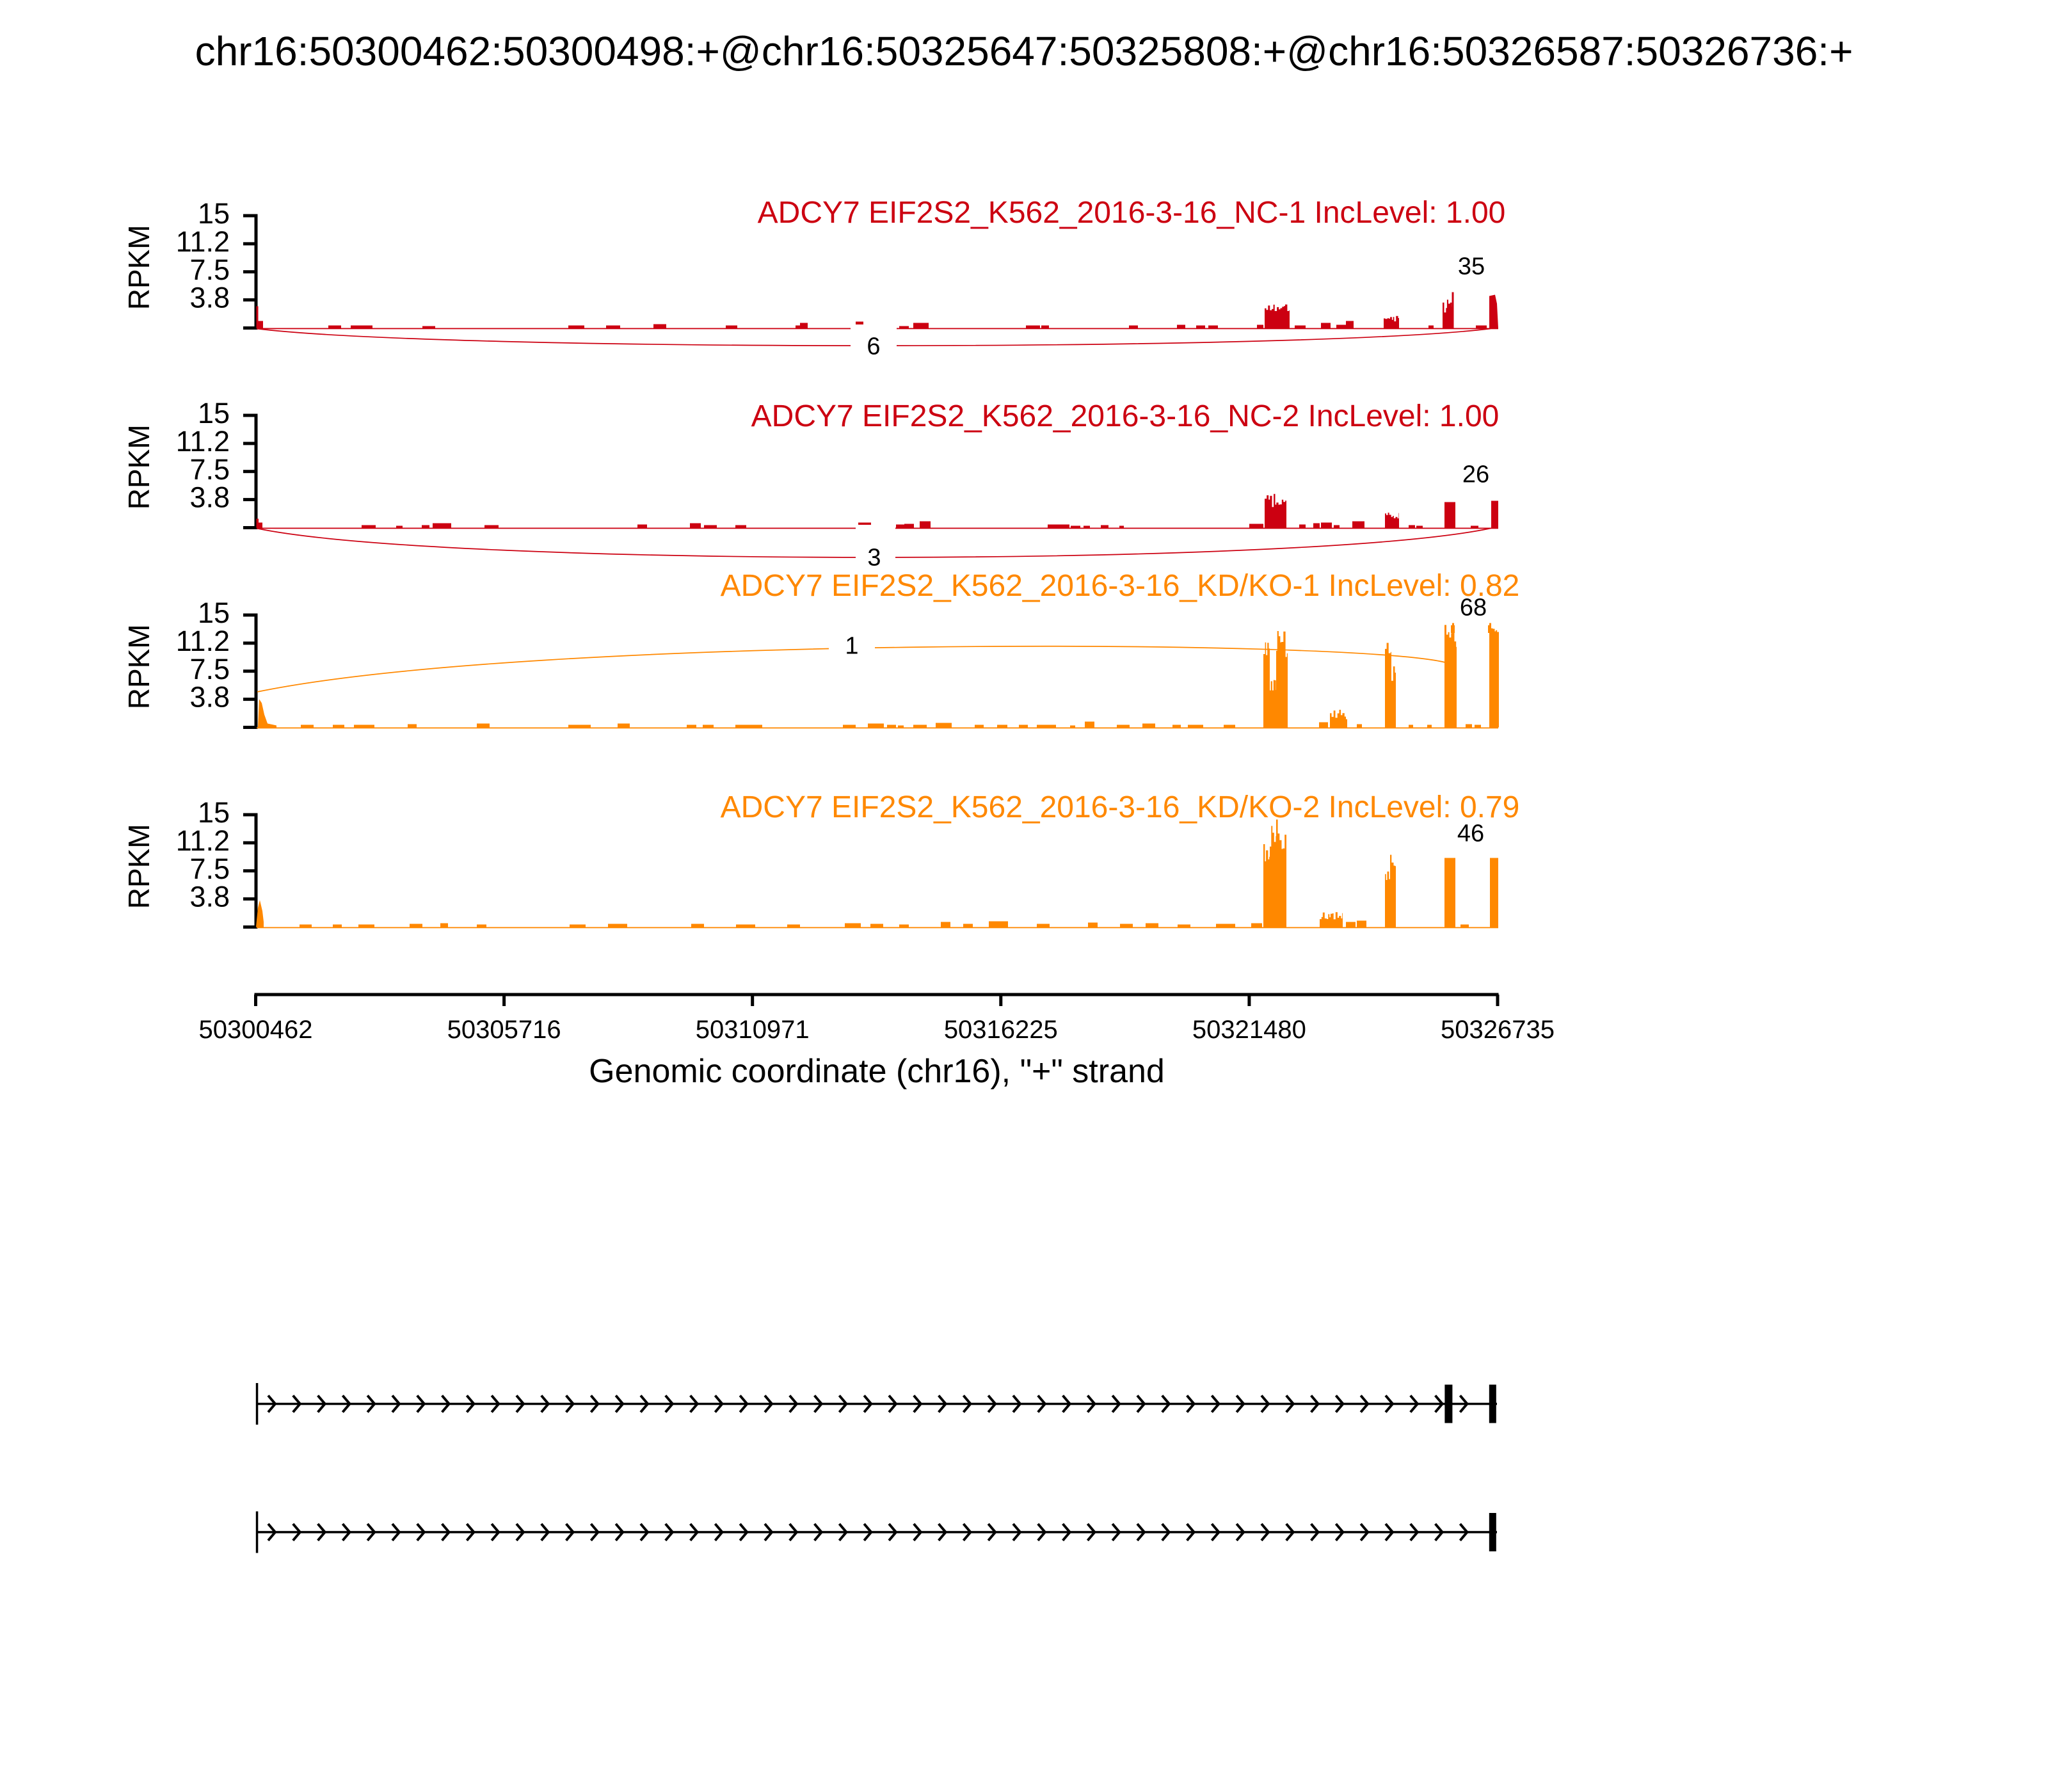 The image size is (2048, 1792). Describe the element at coordinates (851, 646) in the screenshot. I see `svg-text: 1` at that location.